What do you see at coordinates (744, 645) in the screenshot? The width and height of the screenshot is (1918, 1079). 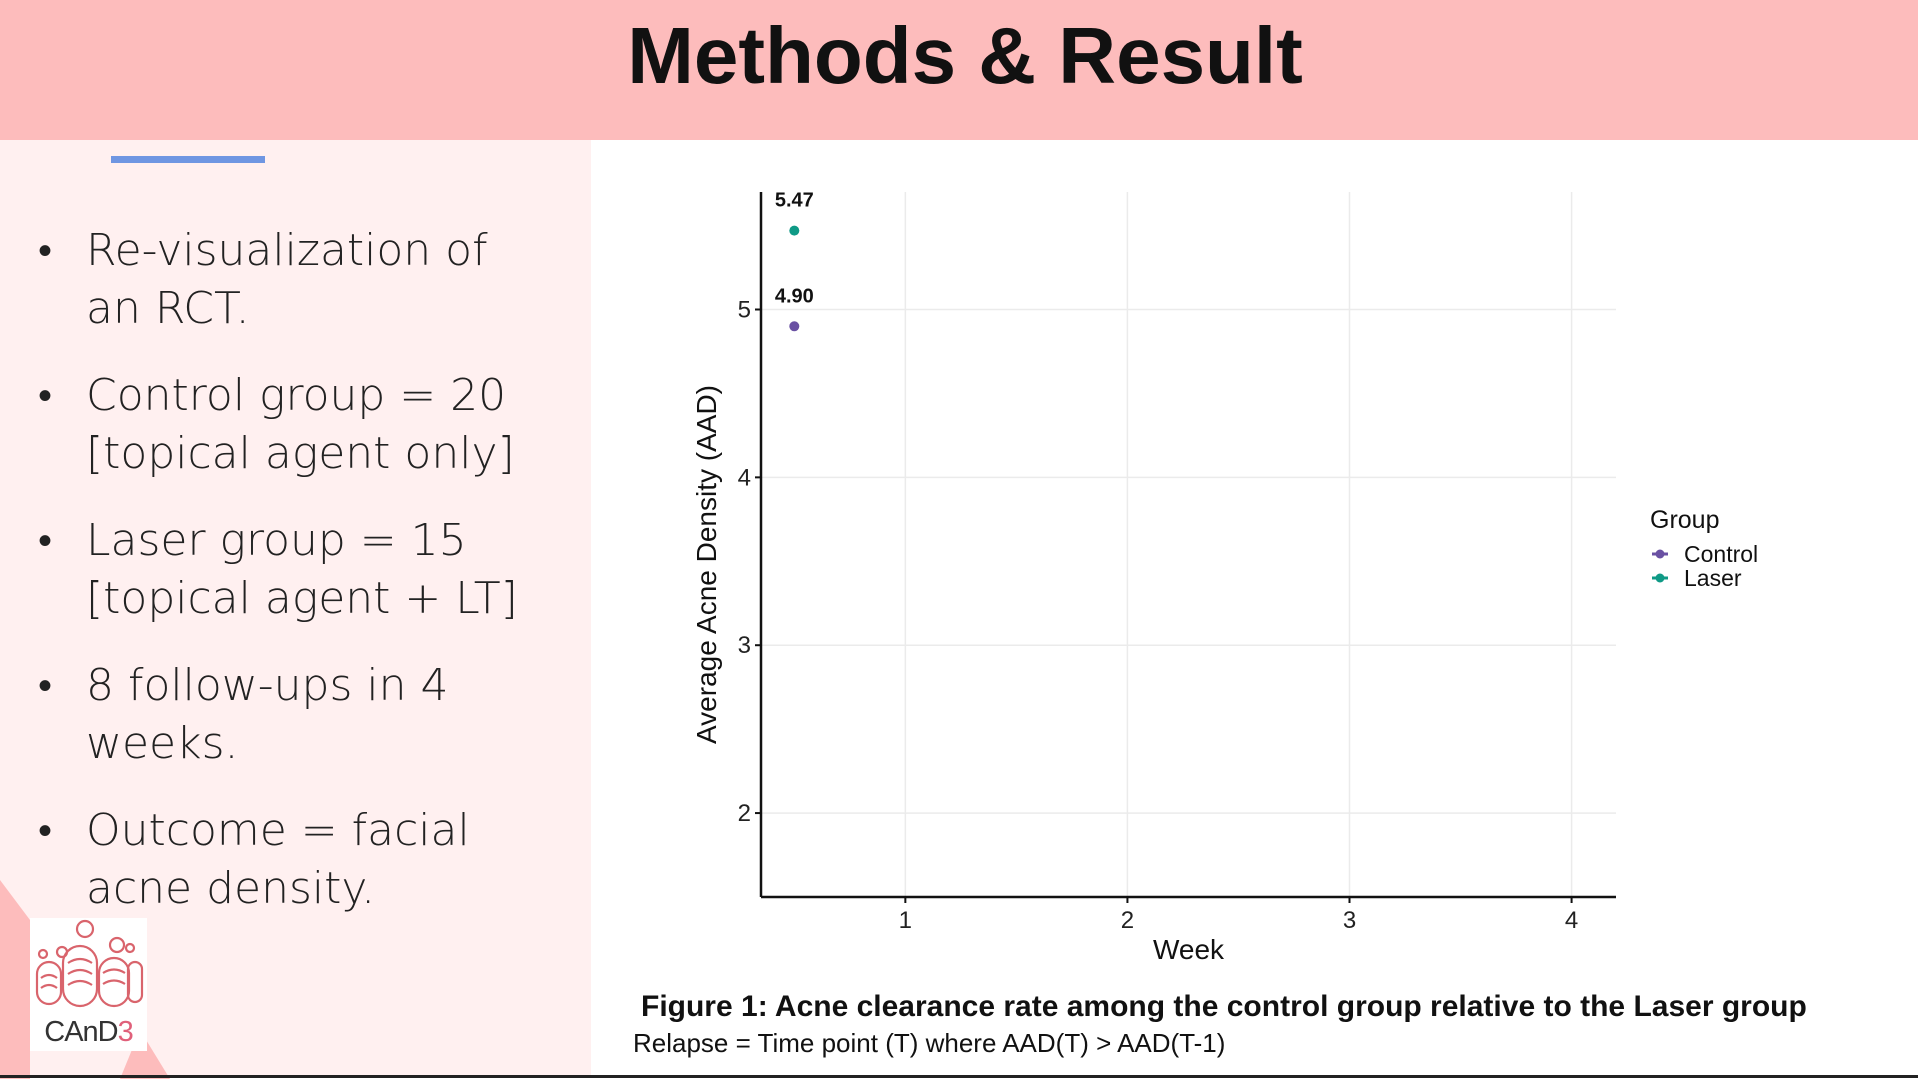 I see `y-tick-label: 3` at bounding box center [744, 645].